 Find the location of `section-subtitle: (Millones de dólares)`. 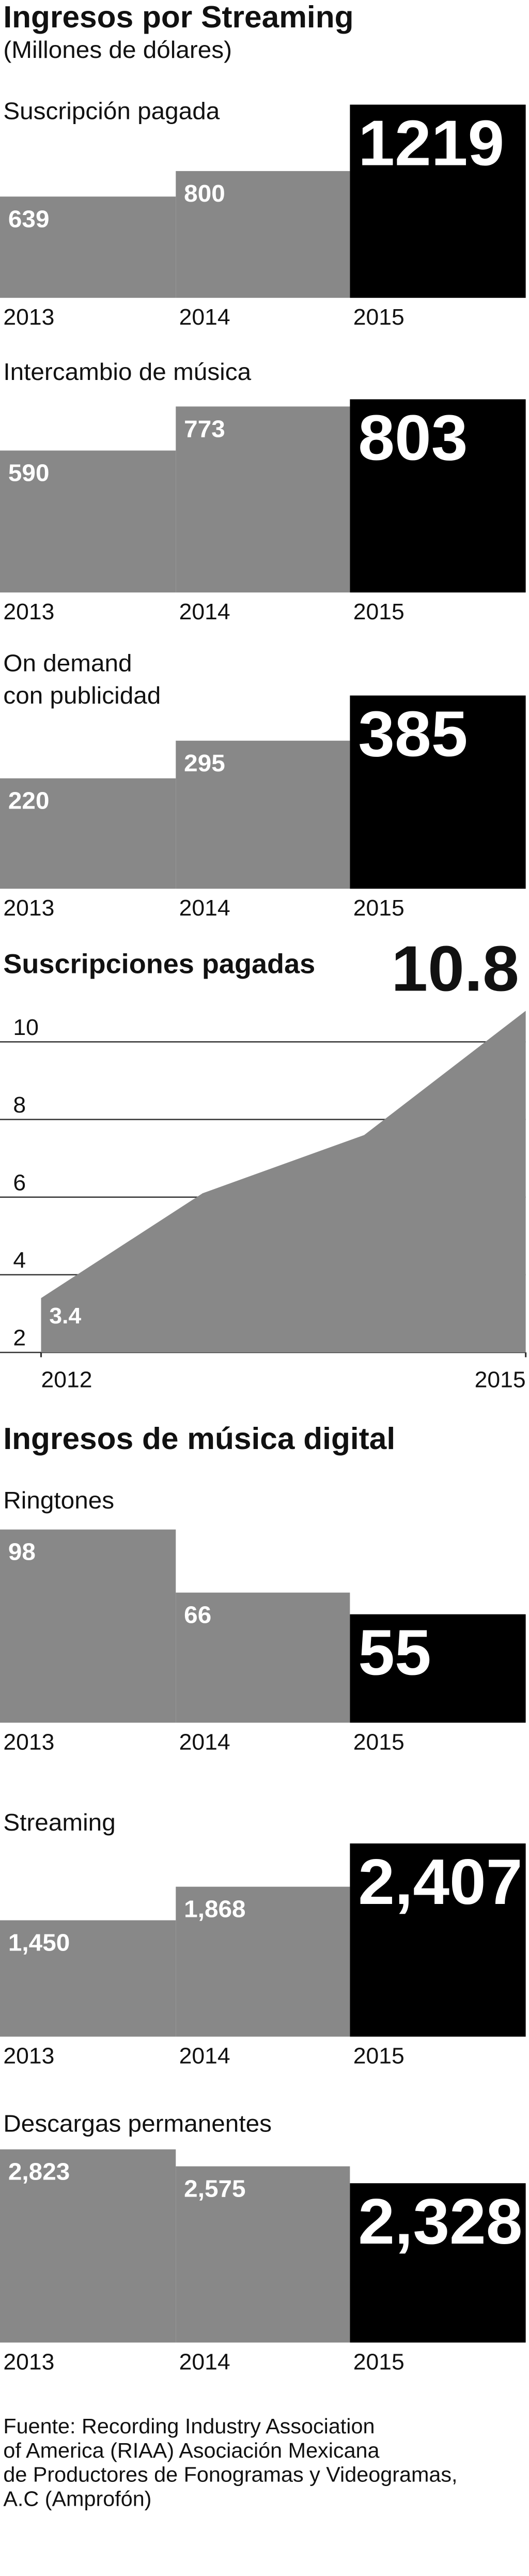

section-subtitle: (Millones de dólares) is located at coordinates (117, 49).